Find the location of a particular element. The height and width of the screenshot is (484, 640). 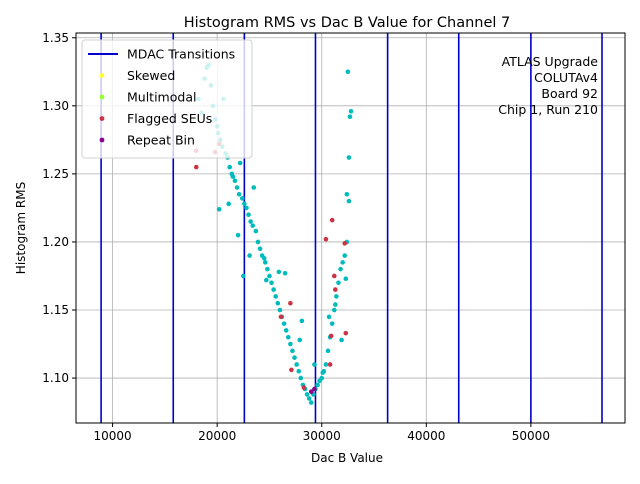

x-tick-label: 20000 is located at coordinates (217, 436).